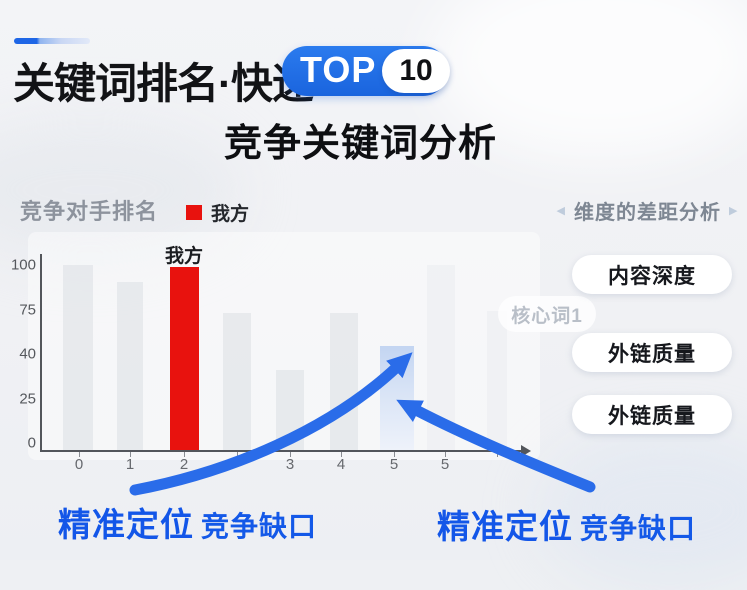 Image resolution: width=747 pixels, height=590 pixels. What do you see at coordinates (734, 211) in the screenshot?
I see `chevron-right-icon: ▶` at bounding box center [734, 211].